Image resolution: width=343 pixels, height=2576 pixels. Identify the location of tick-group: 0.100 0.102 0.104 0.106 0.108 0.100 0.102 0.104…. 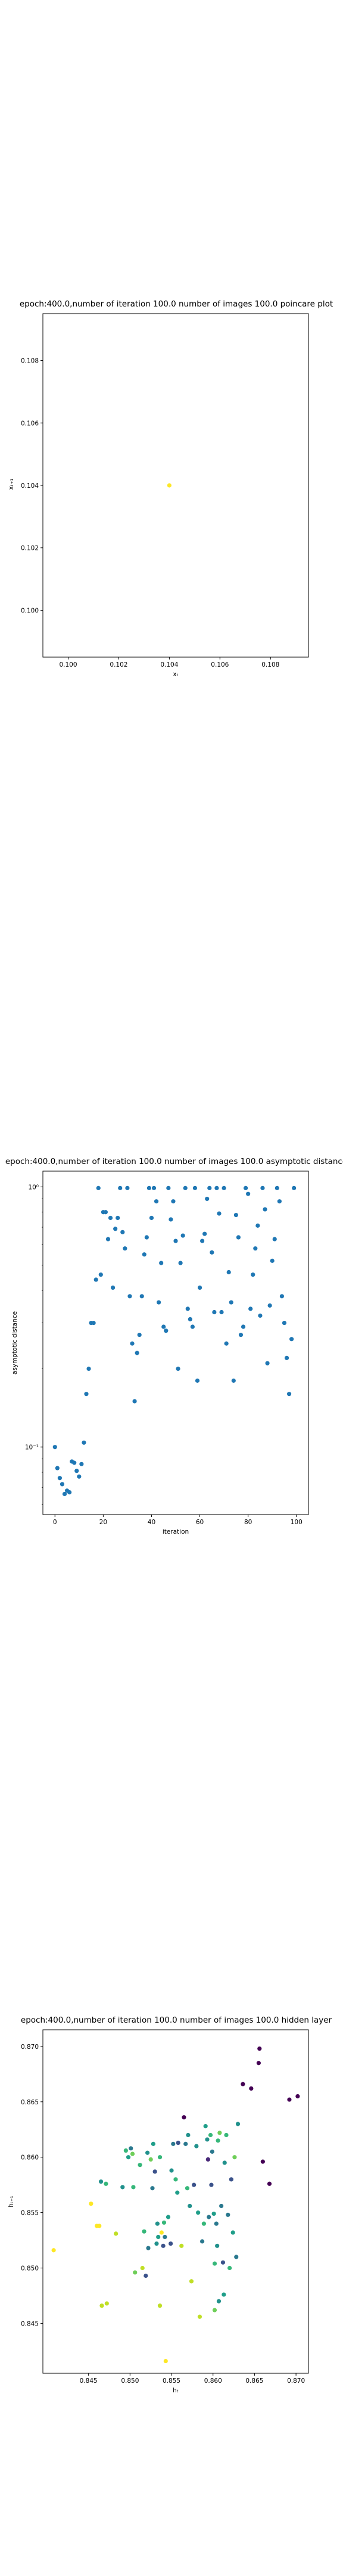
(150, 513).